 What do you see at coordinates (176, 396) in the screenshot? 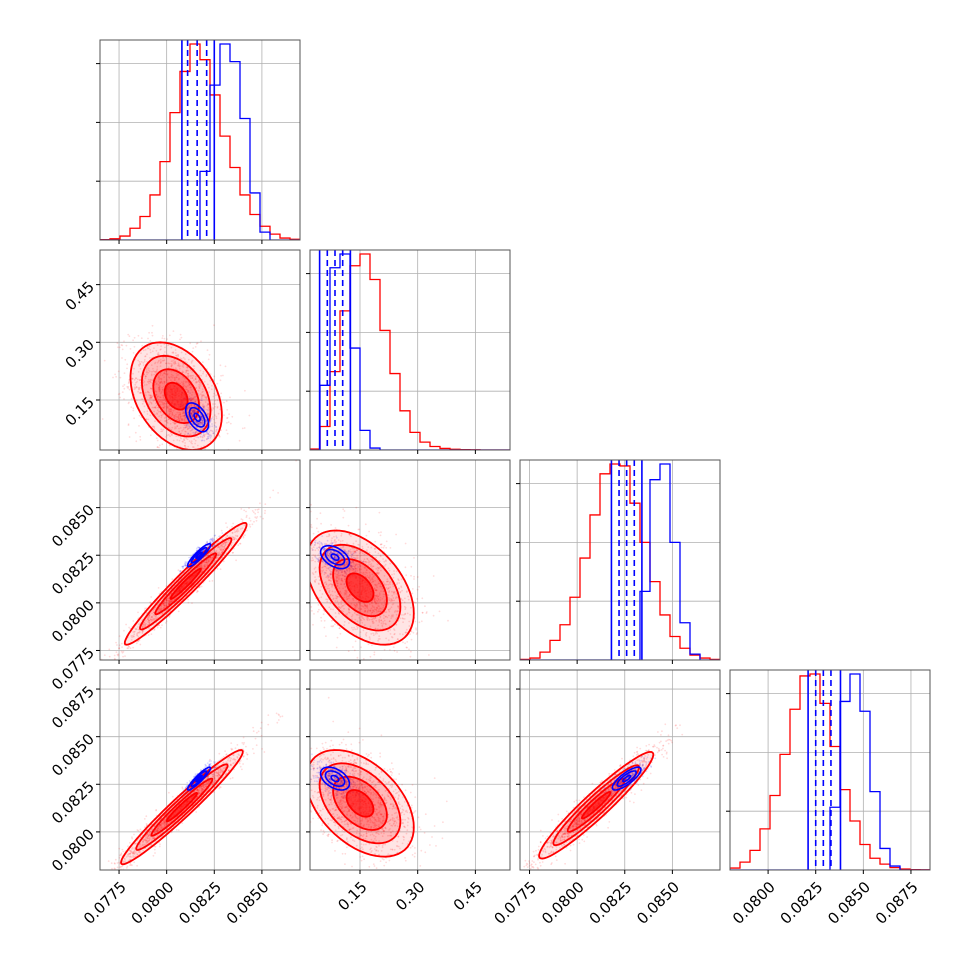
I see `contour-red` at bounding box center [176, 396].